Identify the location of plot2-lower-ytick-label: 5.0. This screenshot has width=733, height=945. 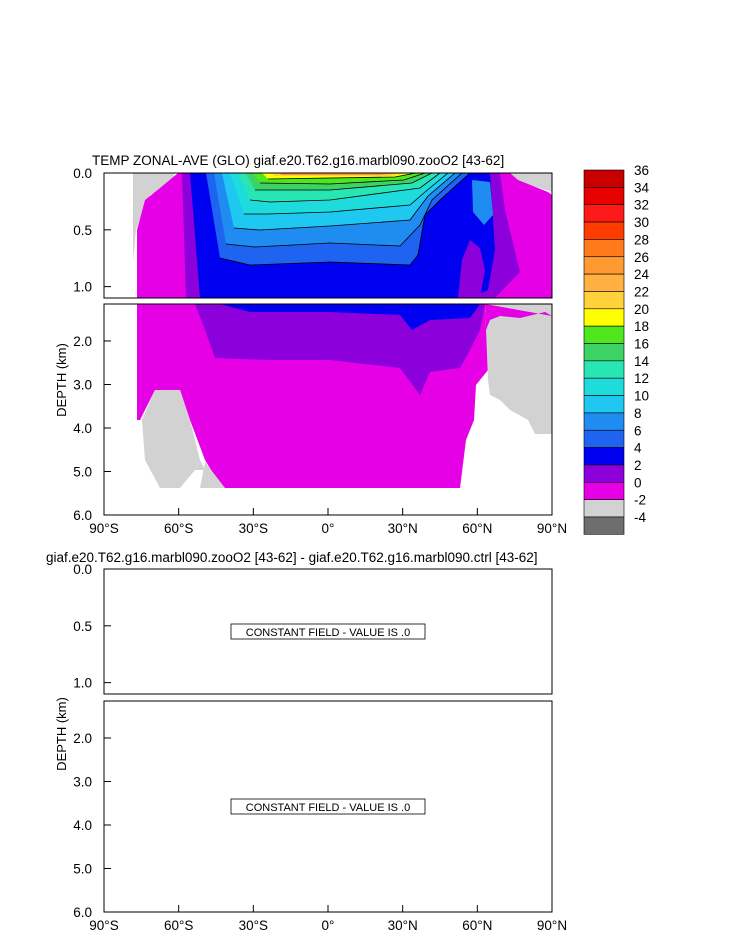
(82, 868).